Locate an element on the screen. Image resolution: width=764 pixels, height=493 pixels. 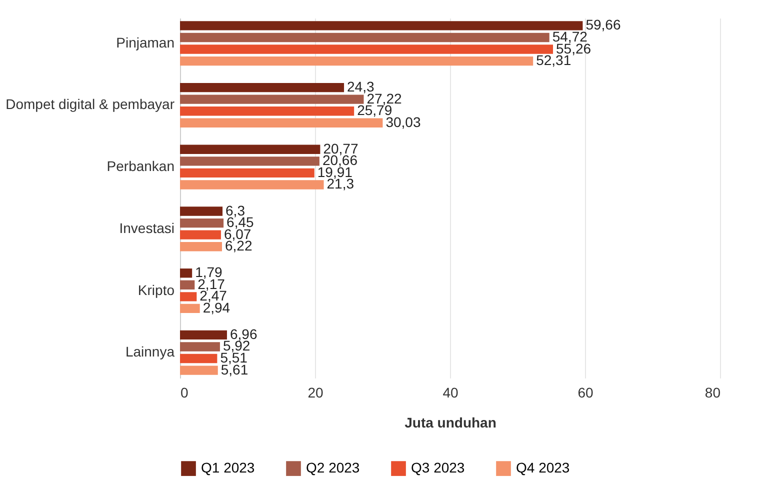
y-tick-label: Investasi is located at coordinates (146, 228).